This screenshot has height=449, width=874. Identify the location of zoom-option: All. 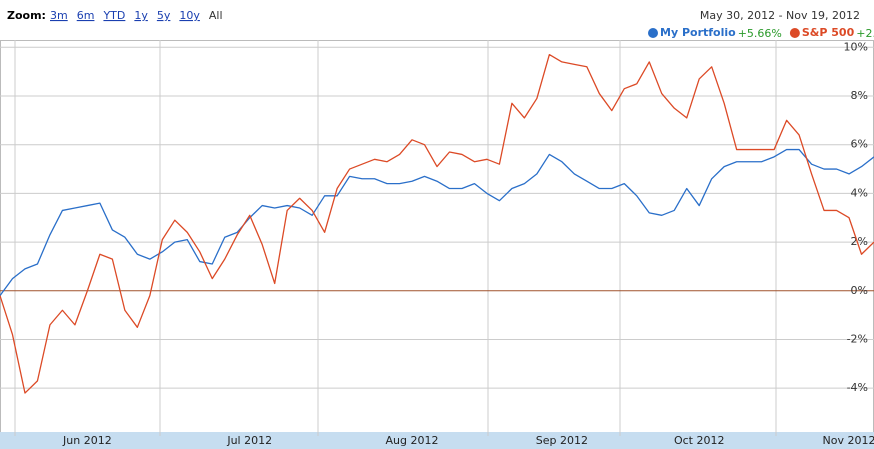
(216, 15).